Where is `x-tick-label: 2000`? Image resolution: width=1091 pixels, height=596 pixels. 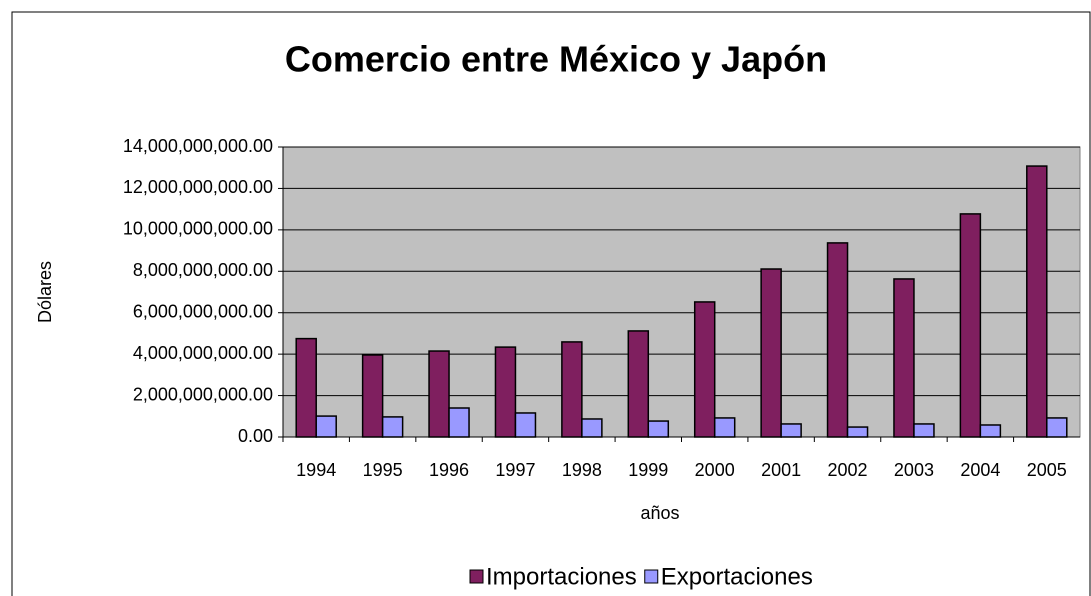
x-tick-label: 2000 is located at coordinates (715, 470).